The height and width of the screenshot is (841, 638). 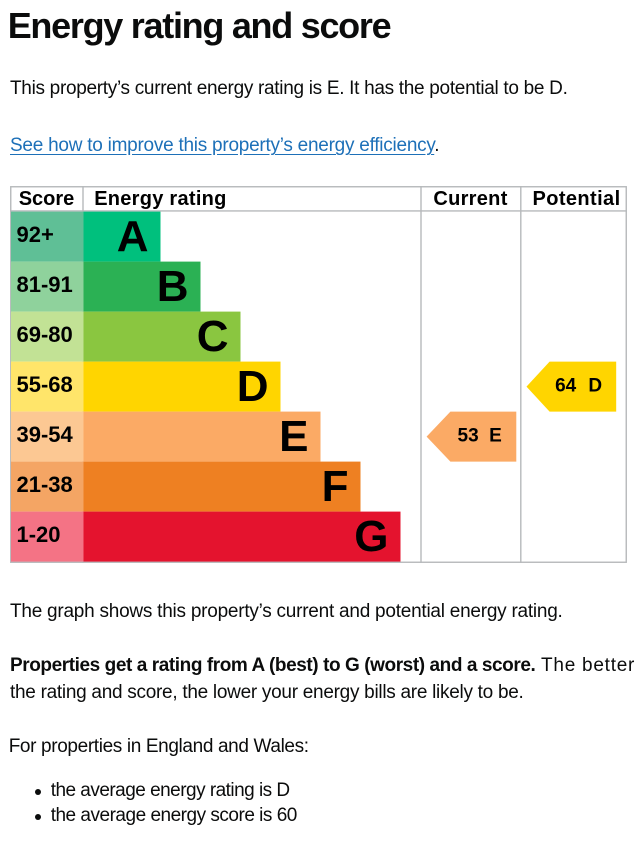 What do you see at coordinates (173, 286) in the screenshot?
I see `svg-text: B` at bounding box center [173, 286].